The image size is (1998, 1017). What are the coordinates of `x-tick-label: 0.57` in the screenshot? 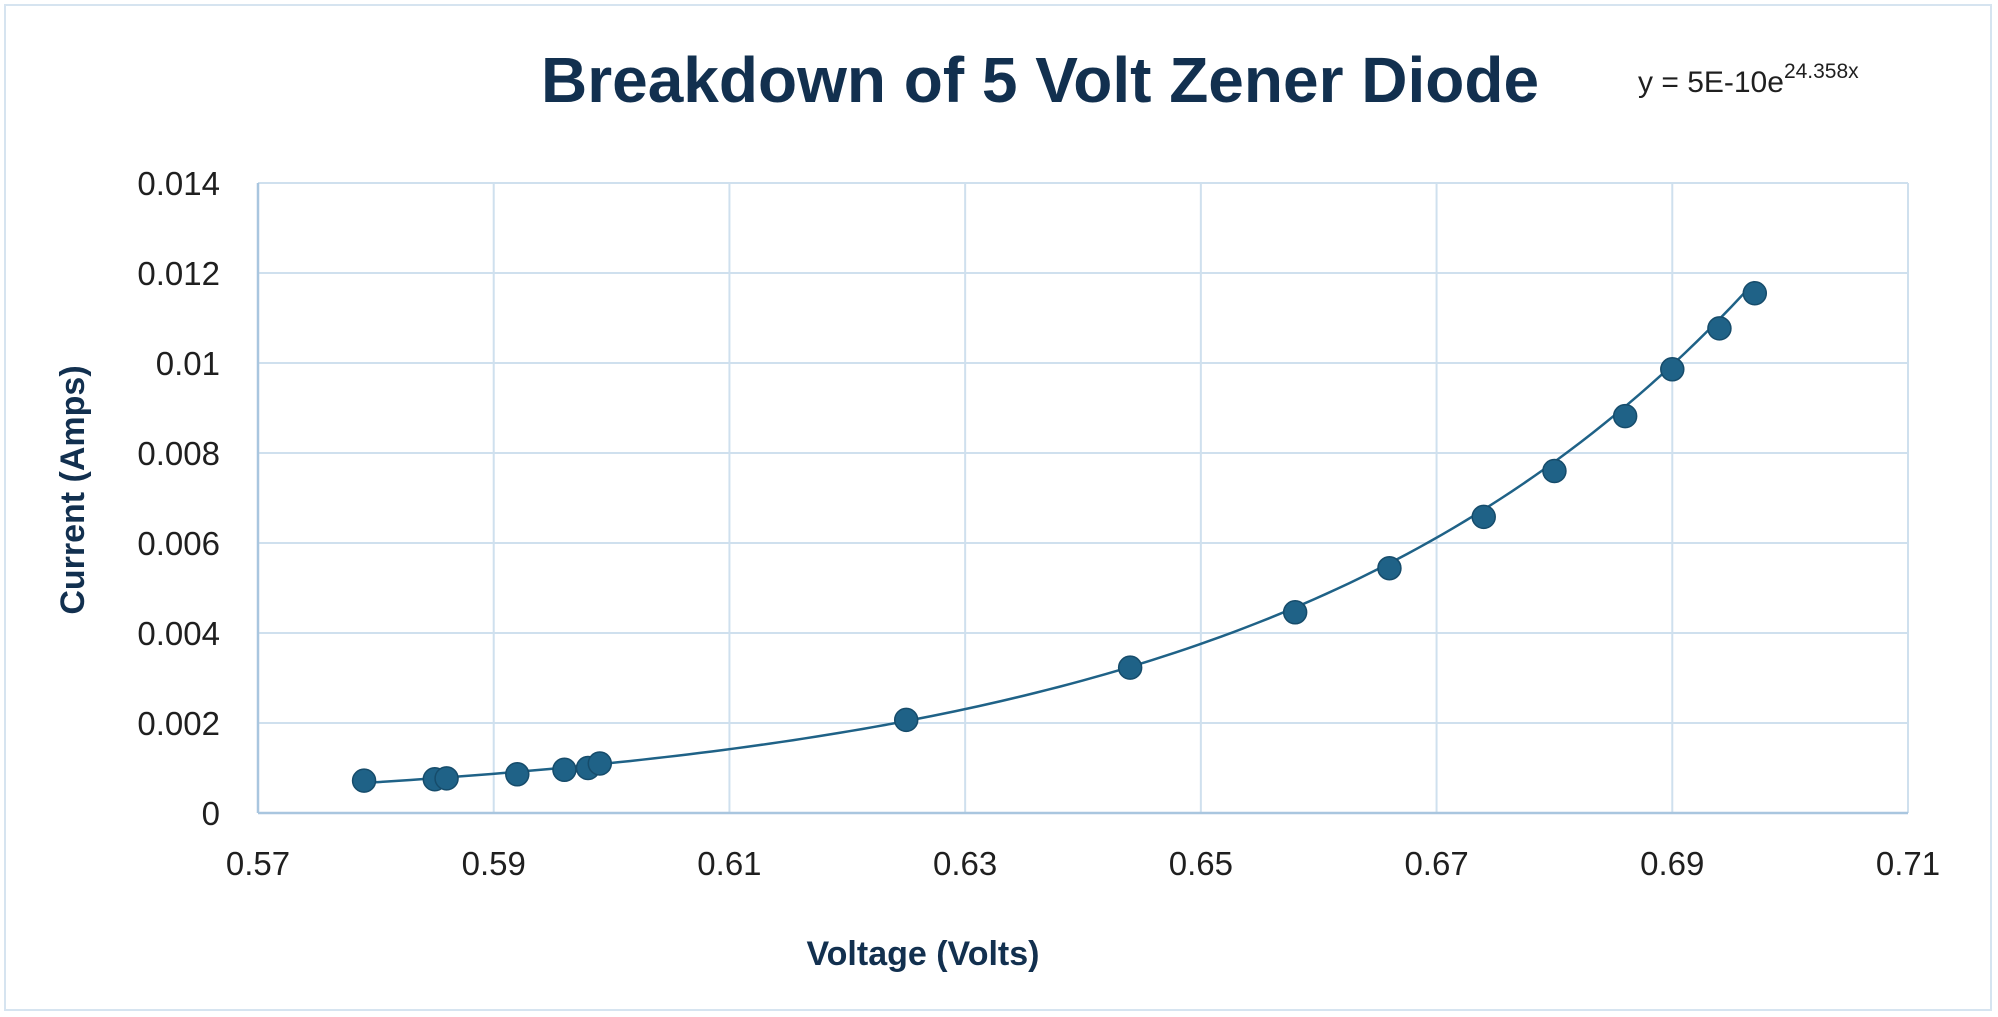 It's located at (258, 863).